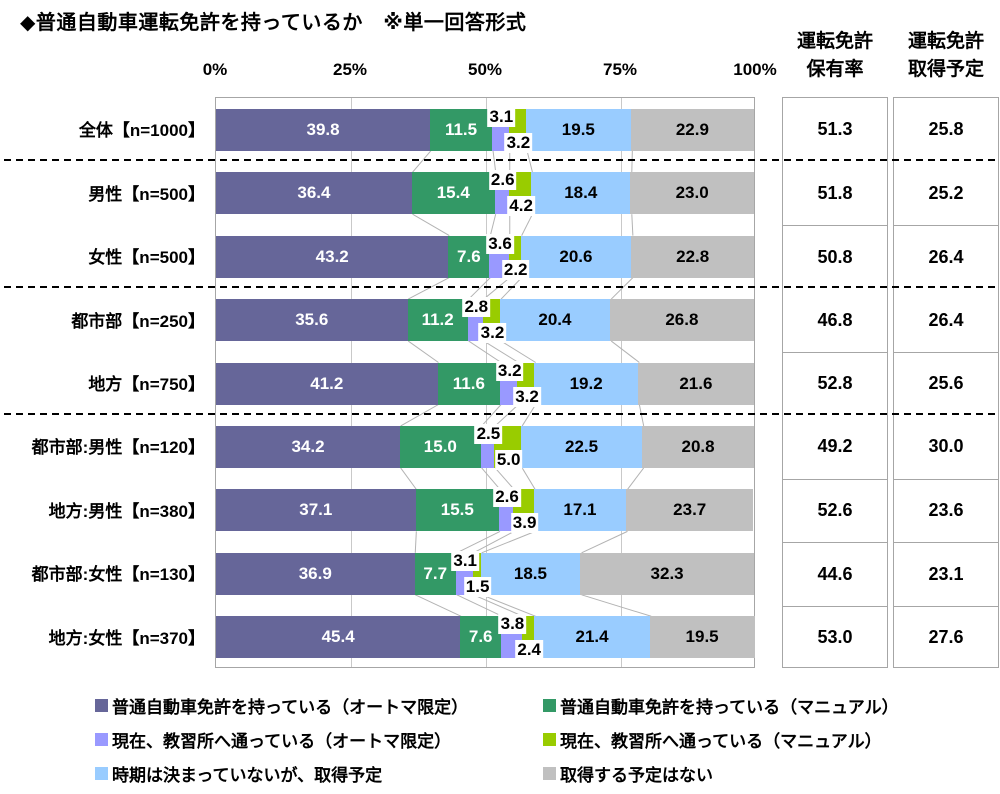 Image resolution: width=1000 pixels, height=794 pixels. I want to click on bar-segment, so click(514, 256).